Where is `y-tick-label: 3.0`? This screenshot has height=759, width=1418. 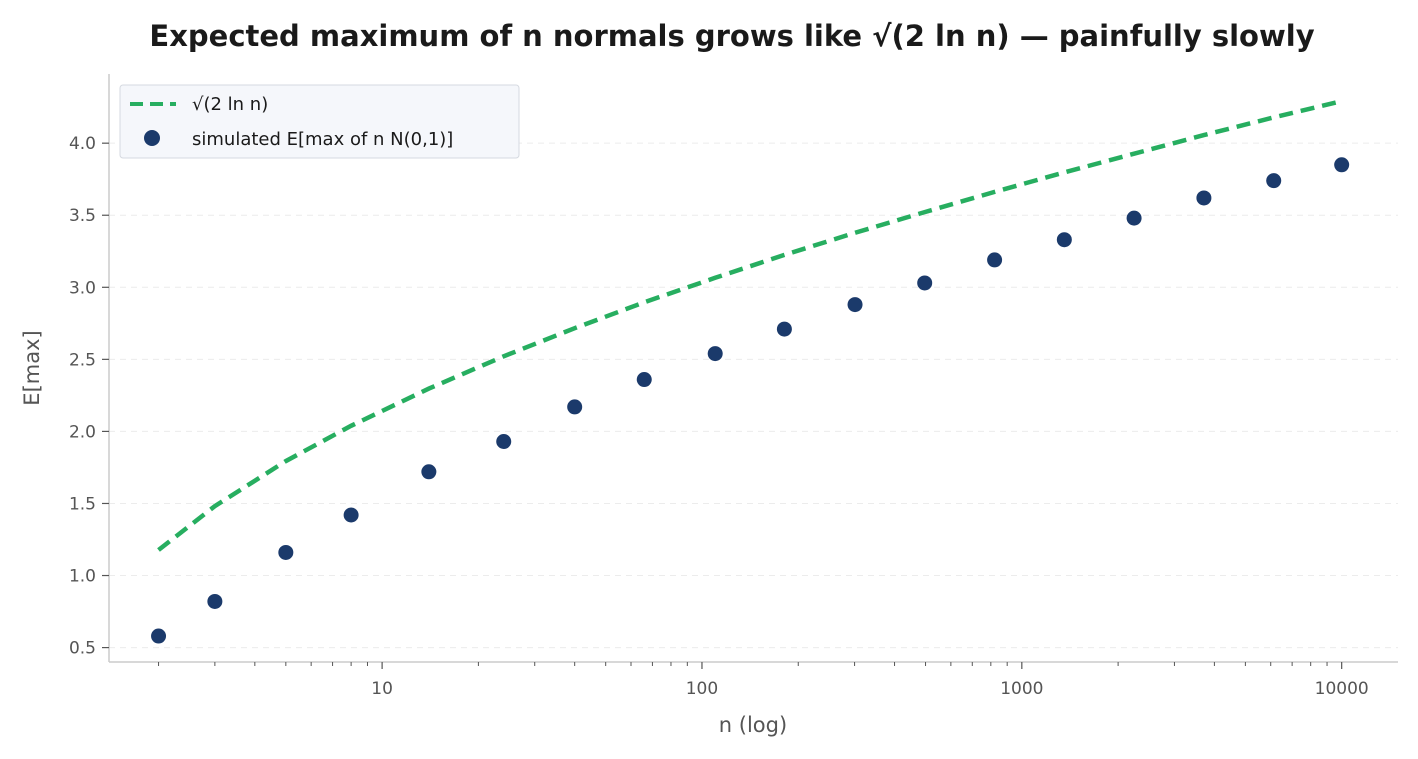 y-tick-label: 3.0 is located at coordinates (82, 288).